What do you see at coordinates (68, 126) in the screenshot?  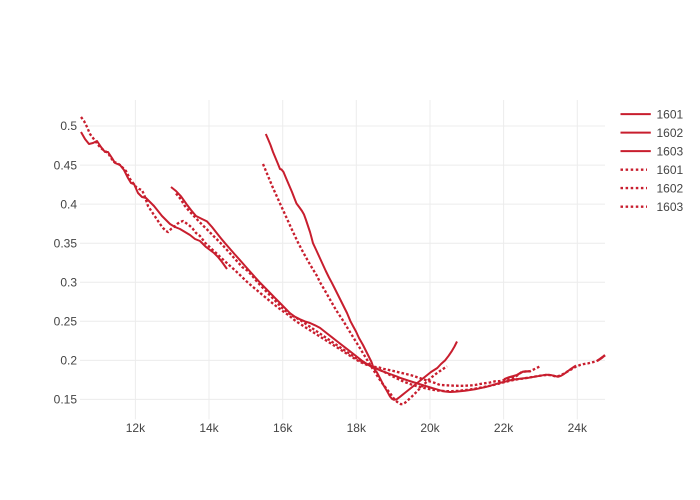 I see `svg-text: 0.5` at bounding box center [68, 126].